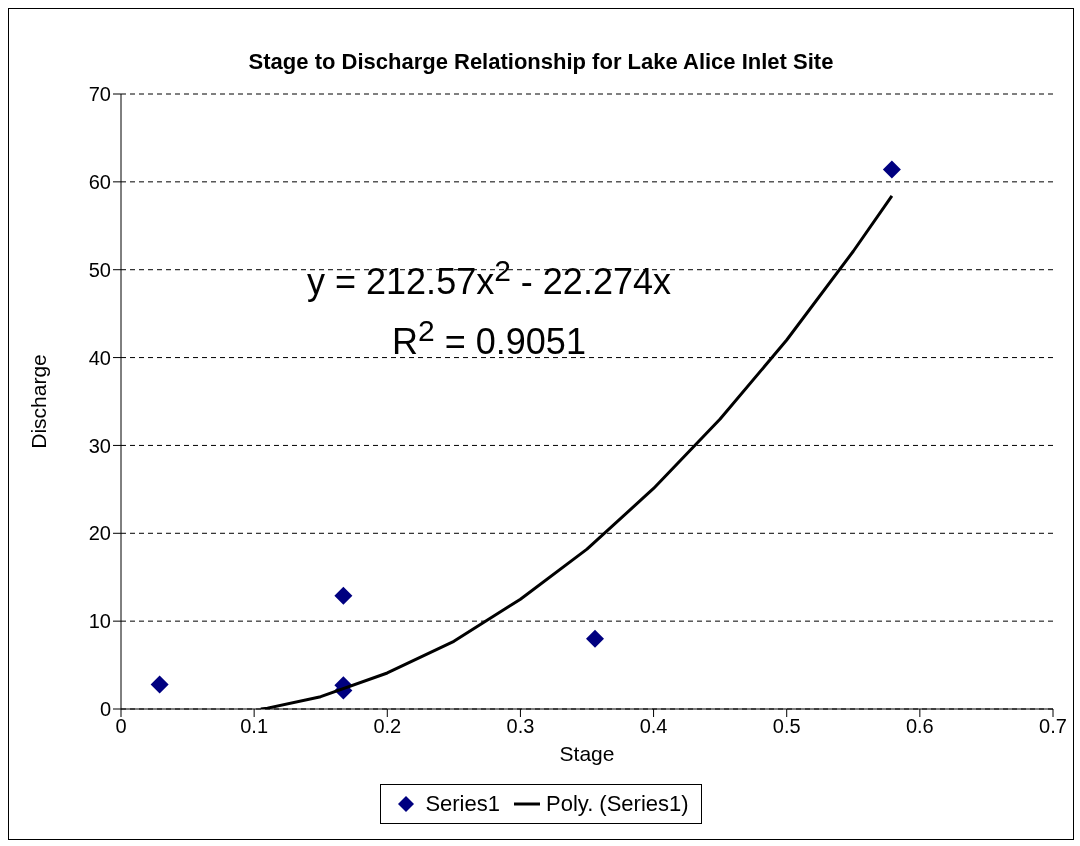  What do you see at coordinates (99, 94) in the screenshot?
I see `y-tick-label: 70` at bounding box center [99, 94].